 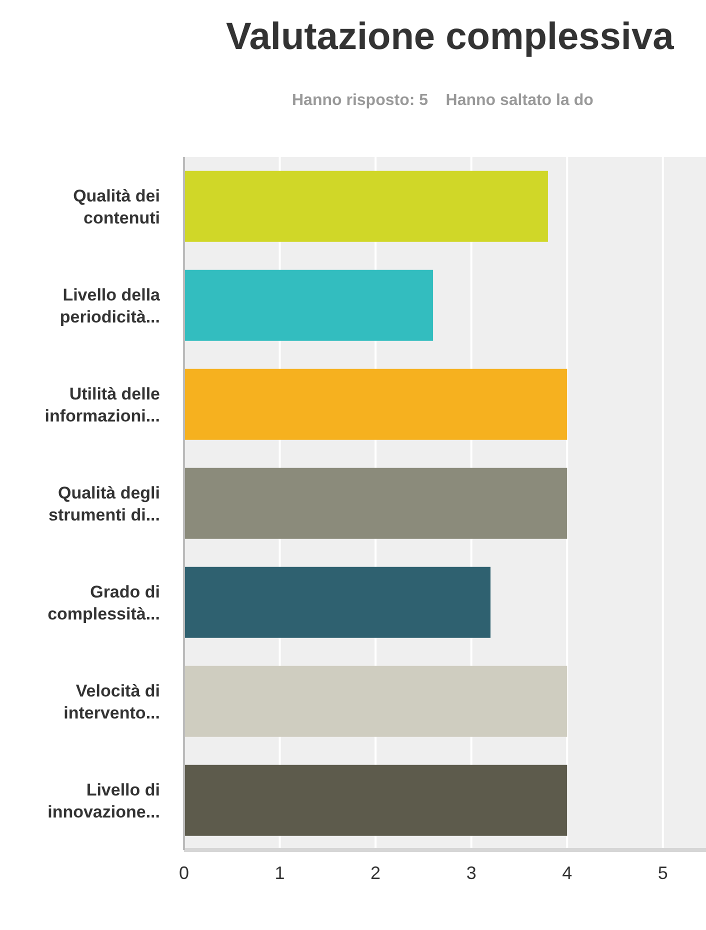 What do you see at coordinates (279, 872) in the screenshot?
I see `x-tick-label: 1` at bounding box center [279, 872].